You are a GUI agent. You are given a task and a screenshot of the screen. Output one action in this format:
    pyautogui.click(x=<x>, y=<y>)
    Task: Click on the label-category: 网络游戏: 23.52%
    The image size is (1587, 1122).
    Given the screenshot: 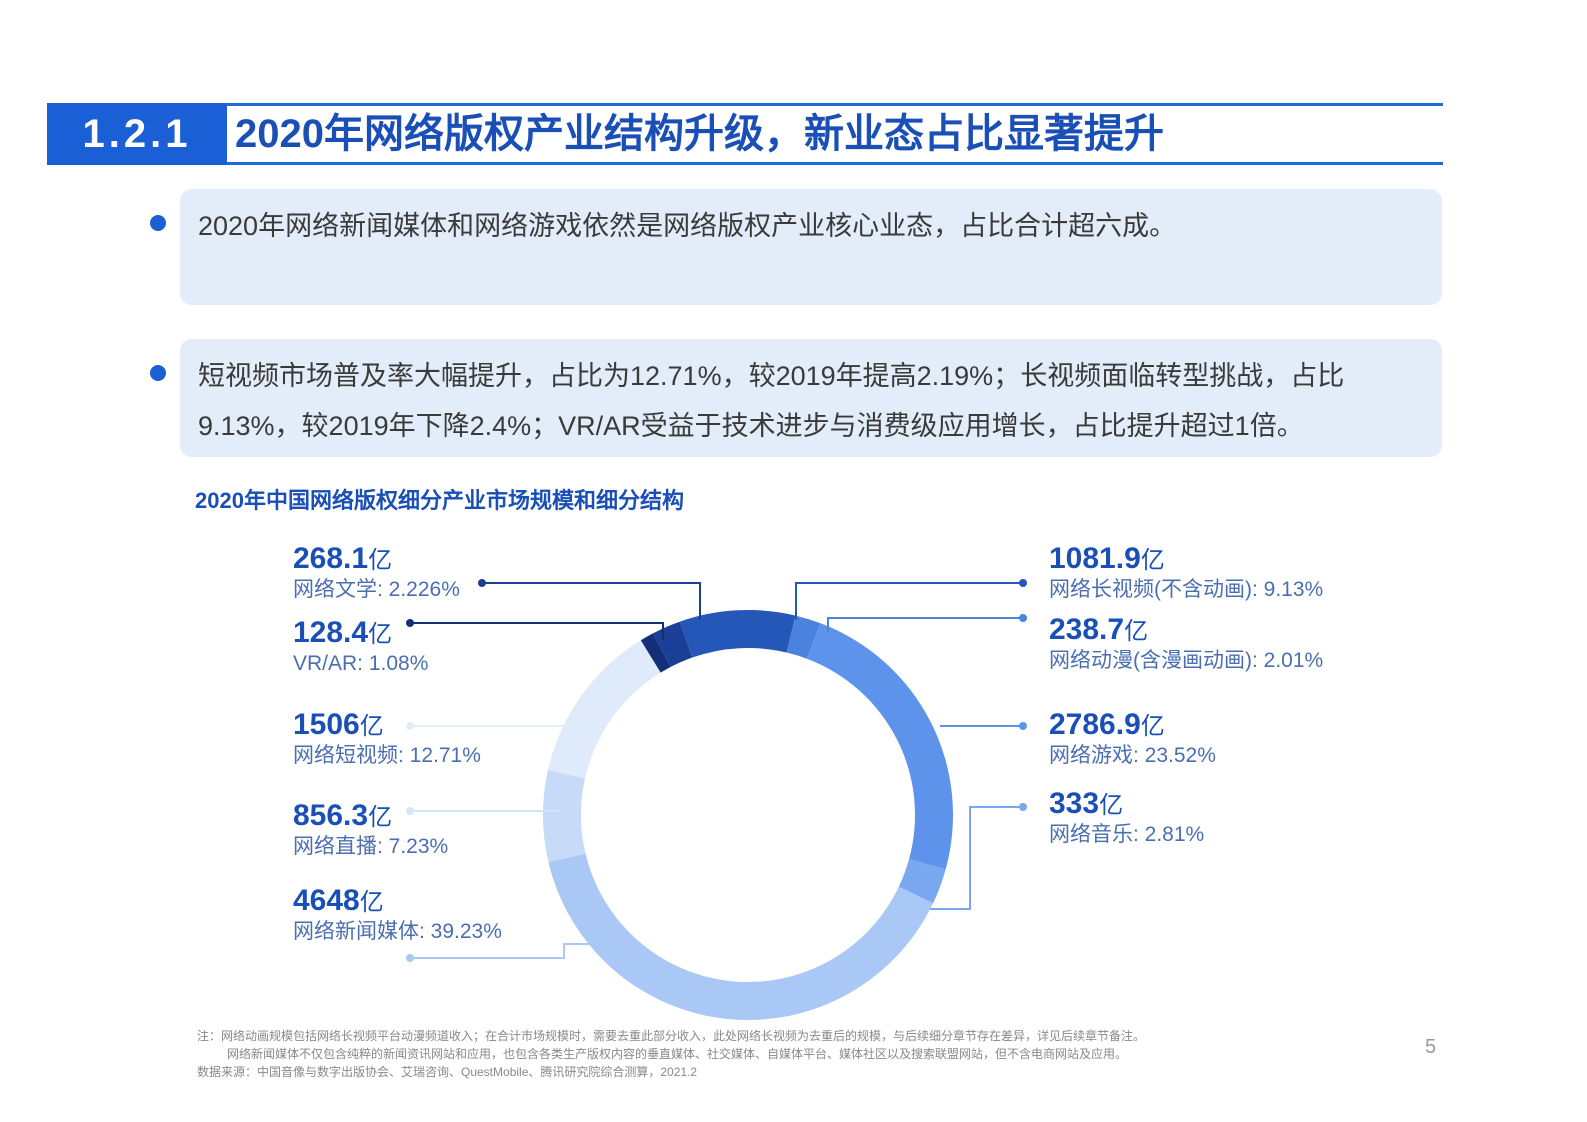 What is the action you would take?
    pyautogui.click(x=1132, y=755)
    